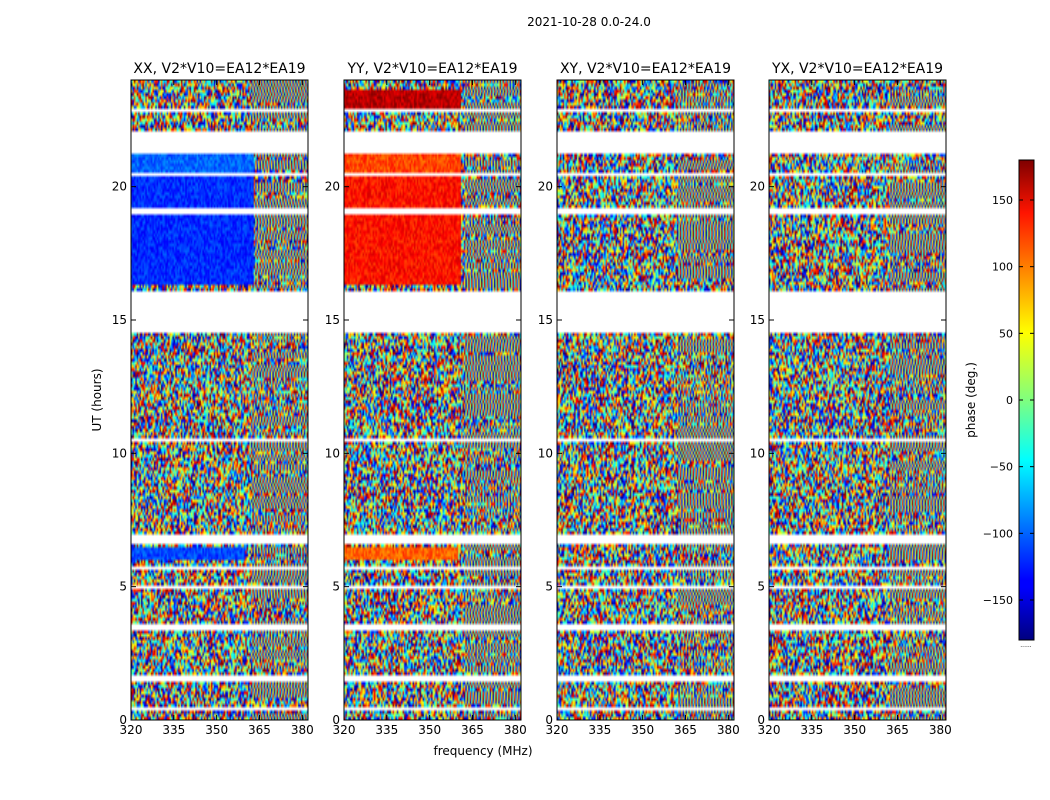  What do you see at coordinates (1001, 467) in the screenshot?
I see `colorbar-tick-label: −50` at bounding box center [1001, 467].